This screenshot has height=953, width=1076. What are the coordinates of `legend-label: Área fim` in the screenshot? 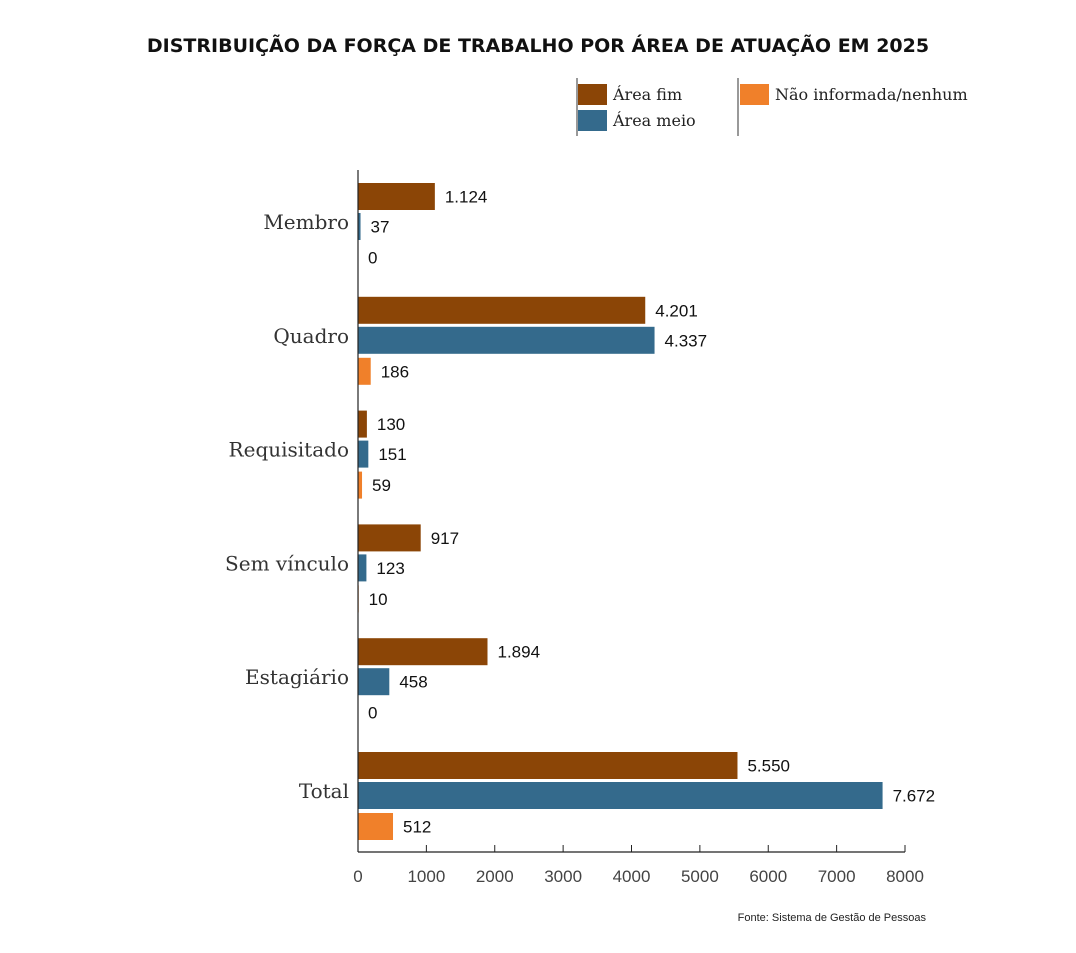 It's located at (647, 94).